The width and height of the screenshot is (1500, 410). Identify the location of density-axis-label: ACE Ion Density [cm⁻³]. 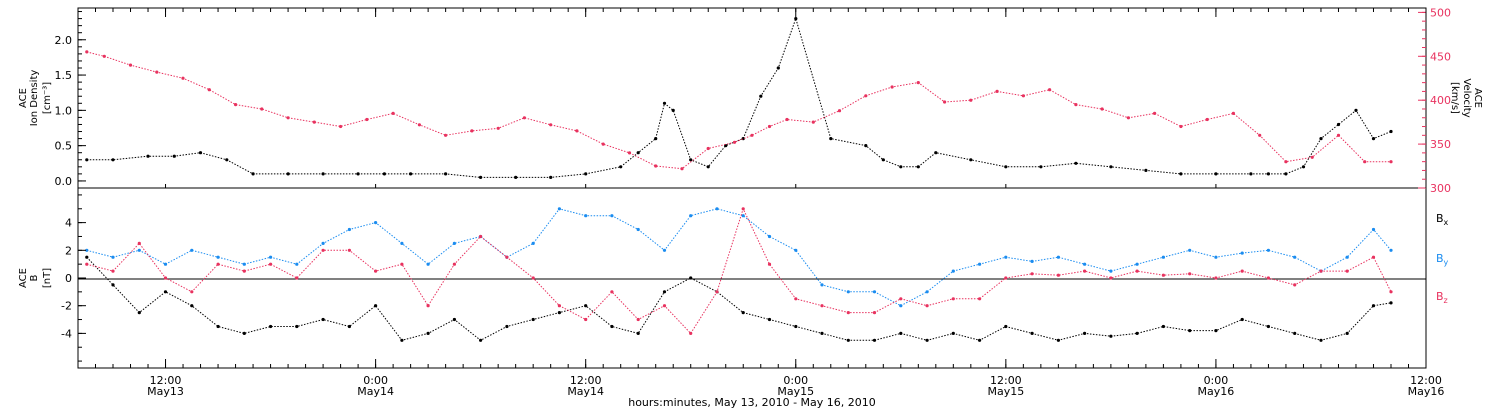
(35, 98).